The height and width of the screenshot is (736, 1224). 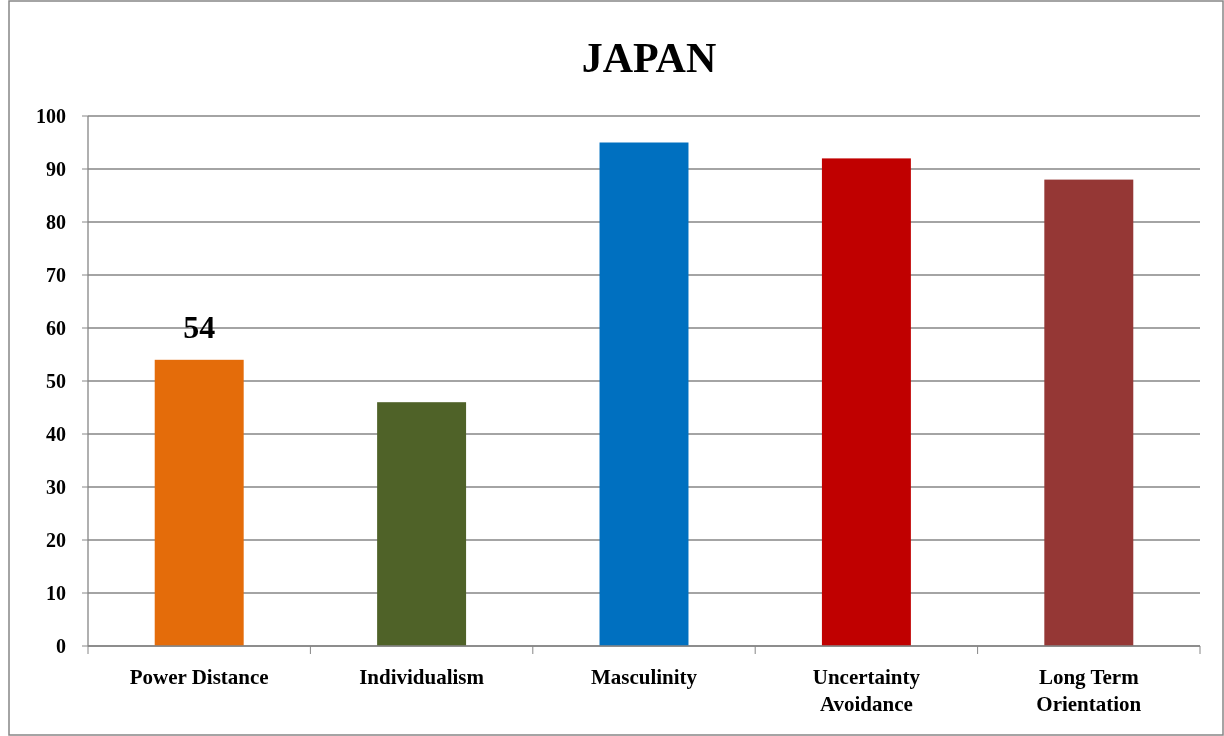 What do you see at coordinates (422, 677) in the screenshot?
I see `x-tick-label: Individualism` at bounding box center [422, 677].